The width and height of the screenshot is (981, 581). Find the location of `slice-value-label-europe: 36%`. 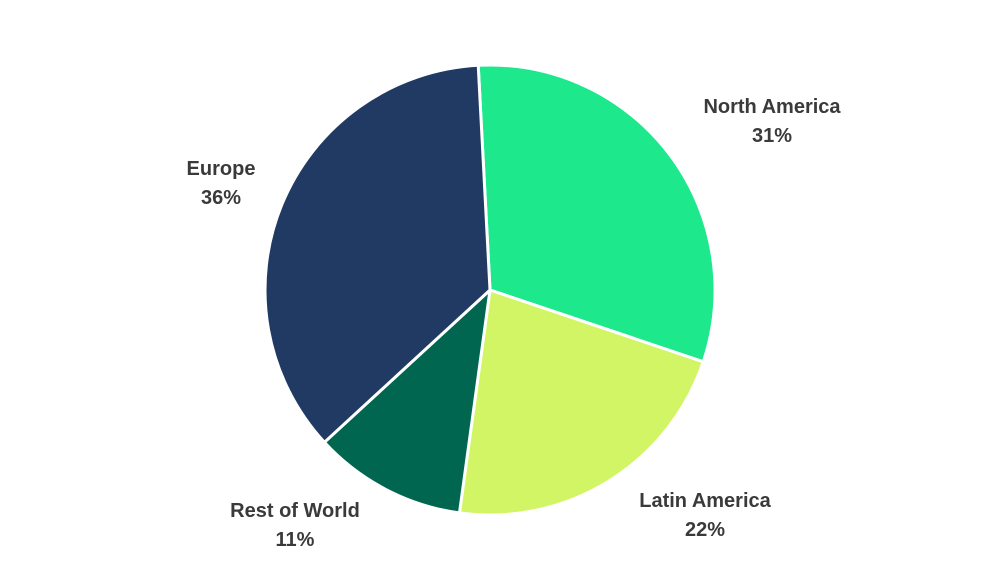

slice-value-label-europe: 36% is located at coordinates (221, 198).